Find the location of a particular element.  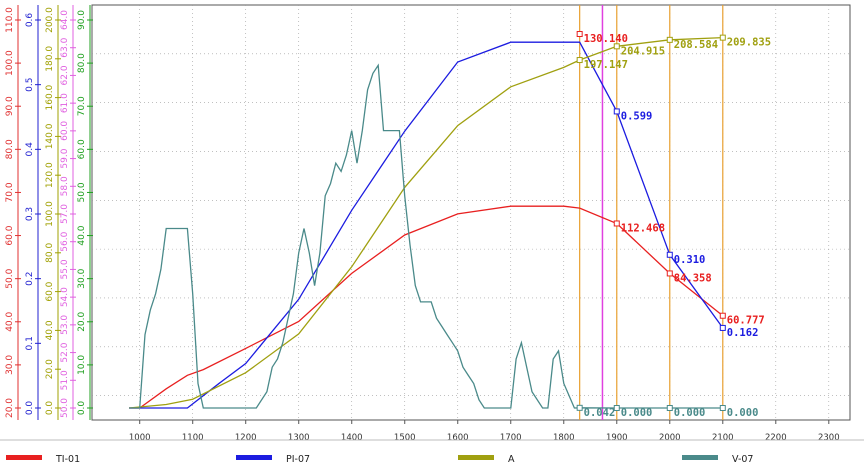

y-tick-label: 61.0 is located at coordinates (65, 103).